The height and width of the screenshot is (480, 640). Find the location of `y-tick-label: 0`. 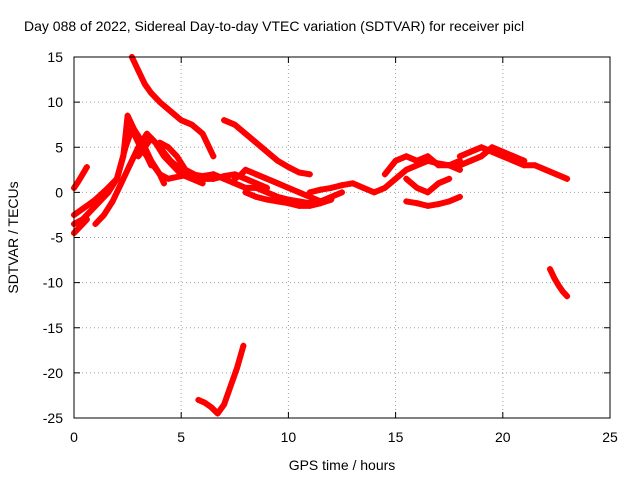

y-tick-label: 0 is located at coordinates (59, 192).